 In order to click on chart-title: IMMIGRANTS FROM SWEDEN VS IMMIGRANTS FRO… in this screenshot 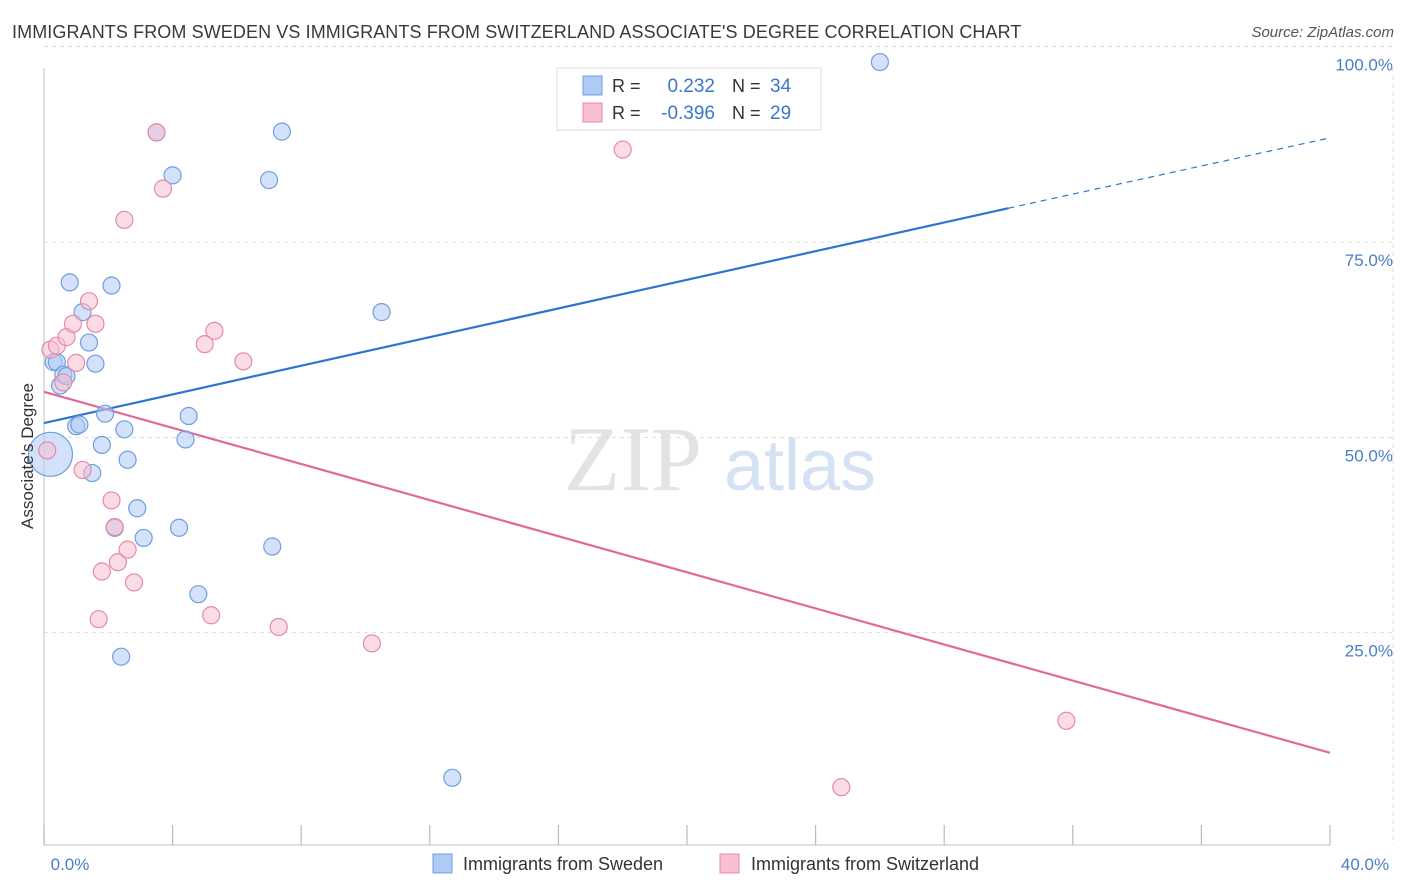, I will do `click(517, 32)`.